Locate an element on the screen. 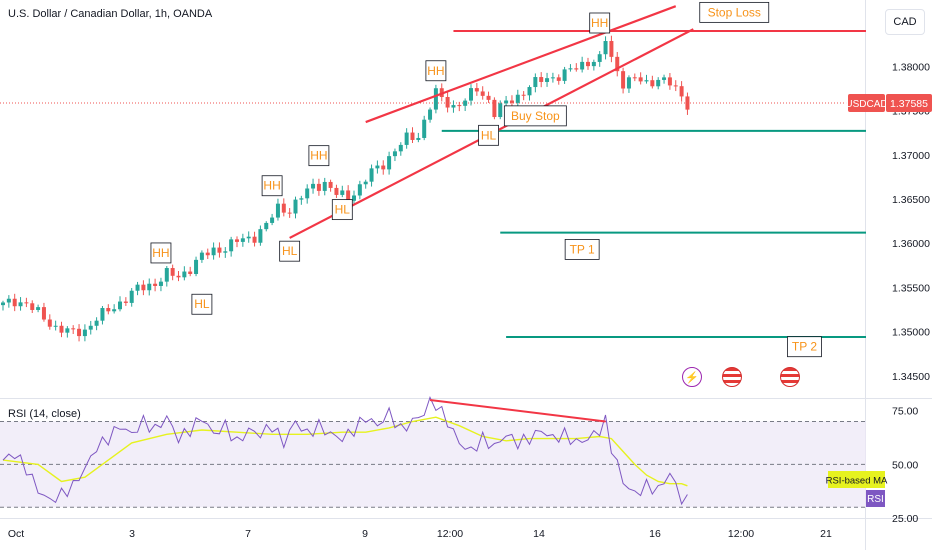 Image resolution: width=932 pixels, height=555 pixels. x-tick-label: 9 is located at coordinates (365, 534).